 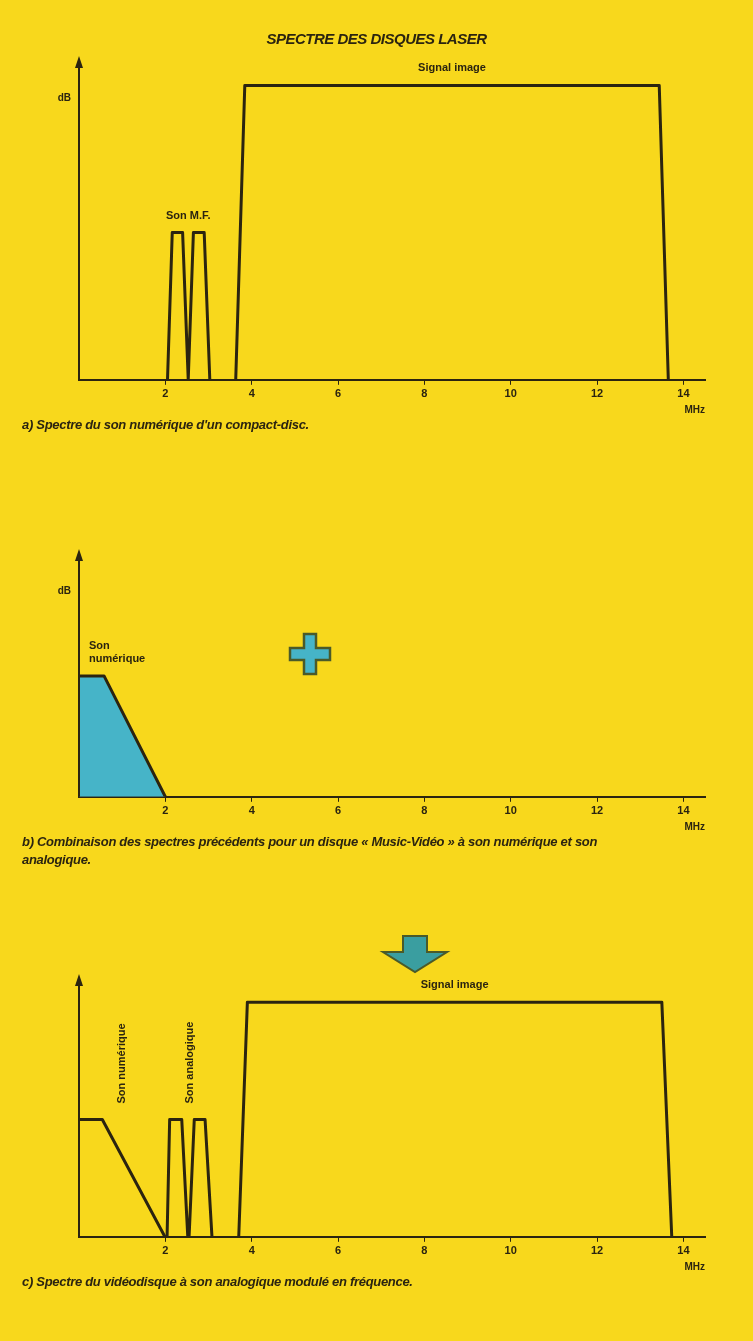 I want to click on text: b) Combinaison des spectres précédents pour un disque « Music-Vidéo » à son numérique et son analogique., so click(x=310, y=851).